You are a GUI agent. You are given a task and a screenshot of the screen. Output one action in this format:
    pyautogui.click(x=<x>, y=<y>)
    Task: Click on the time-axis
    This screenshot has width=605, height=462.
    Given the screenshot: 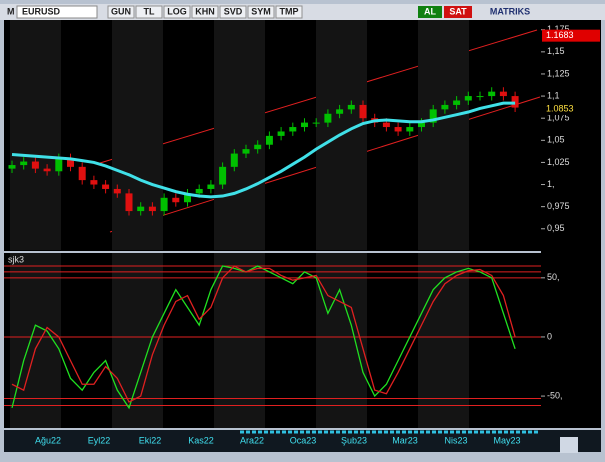 What is the action you would take?
    pyautogui.click(x=302, y=441)
    